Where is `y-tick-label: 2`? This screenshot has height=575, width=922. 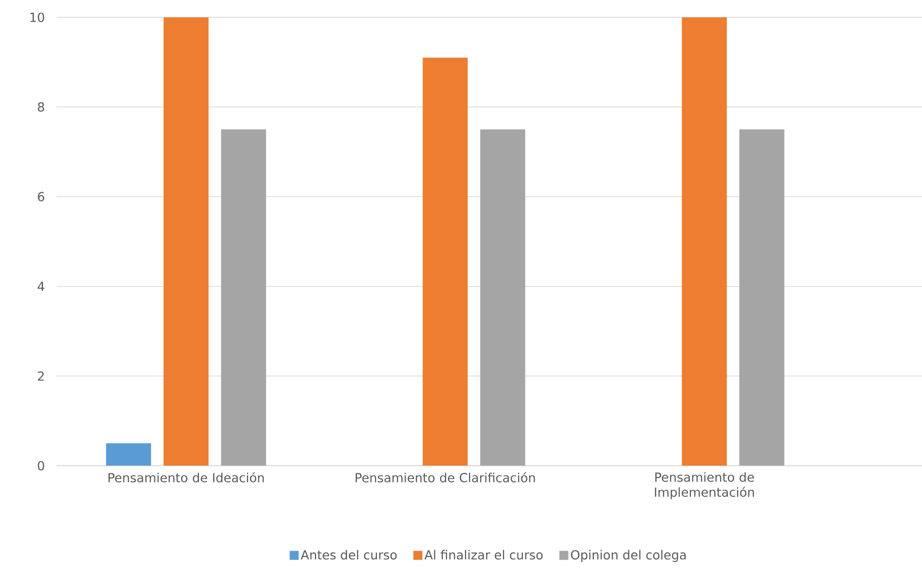 y-tick-label: 2 is located at coordinates (41, 376).